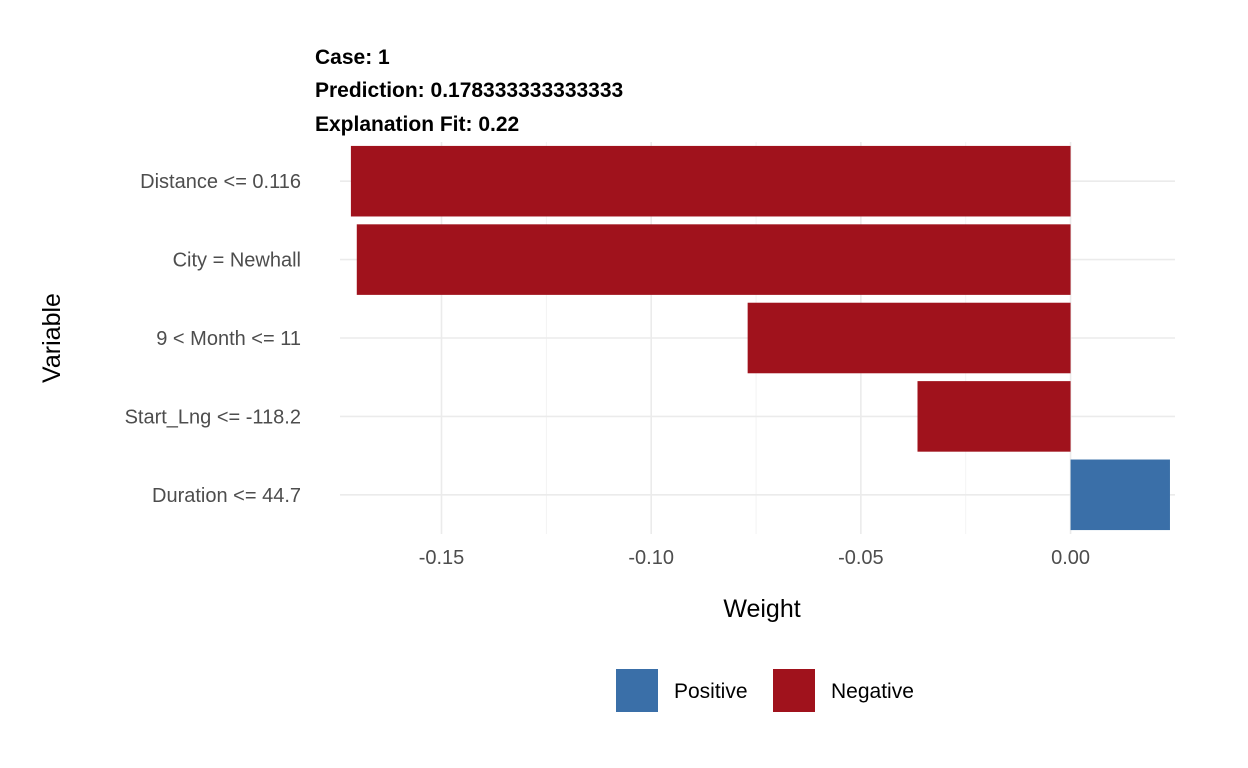  What do you see at coordinates (794, 690) in the screenshot?
I see `legend-swatch-negative` at bounding box center [794, 690].